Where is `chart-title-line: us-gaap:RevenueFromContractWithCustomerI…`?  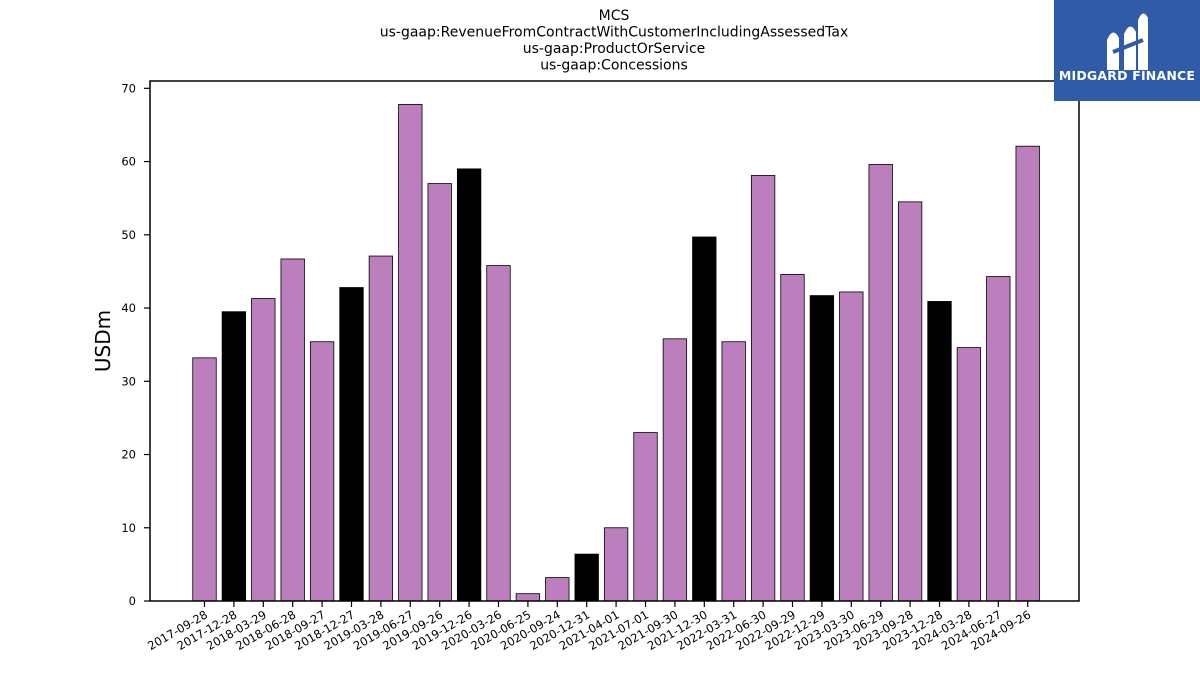 chart-title-line: us-gaap:RevenueFromContractWithCustomerI… is located at coordinates (614, 33).